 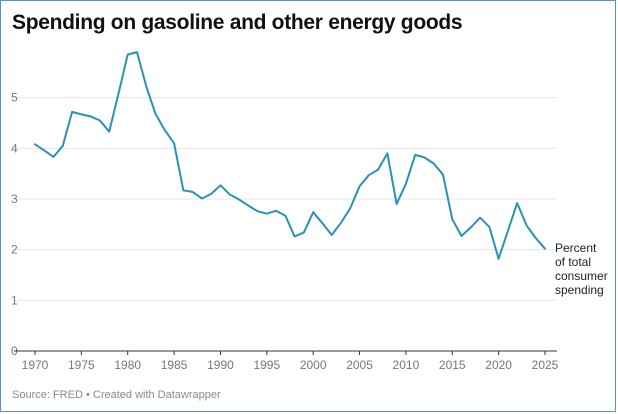 What do you see at coordinates (581, 276) in the screenshot?
I see `series-label: consumer` at bounding box center [581, 276].